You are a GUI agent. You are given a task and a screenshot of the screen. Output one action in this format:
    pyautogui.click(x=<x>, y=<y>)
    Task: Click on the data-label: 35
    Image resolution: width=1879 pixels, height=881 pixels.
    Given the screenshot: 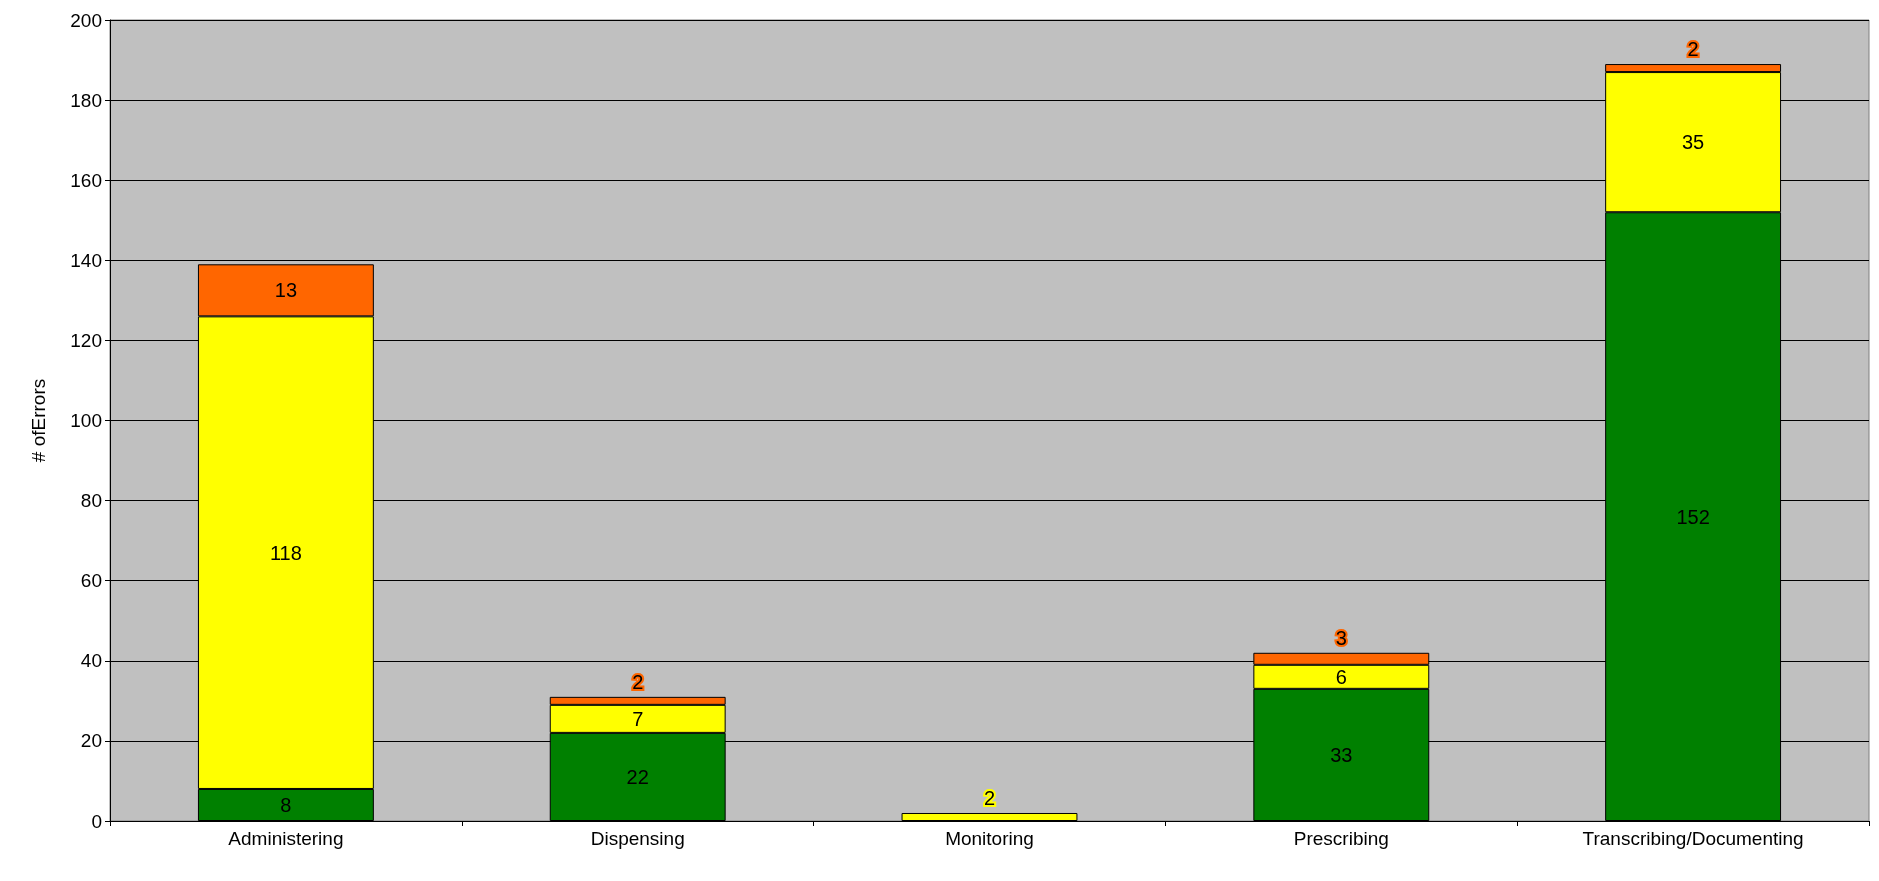 What is the action you would take?
    pyautogui.click(x=1693, y=142)
    